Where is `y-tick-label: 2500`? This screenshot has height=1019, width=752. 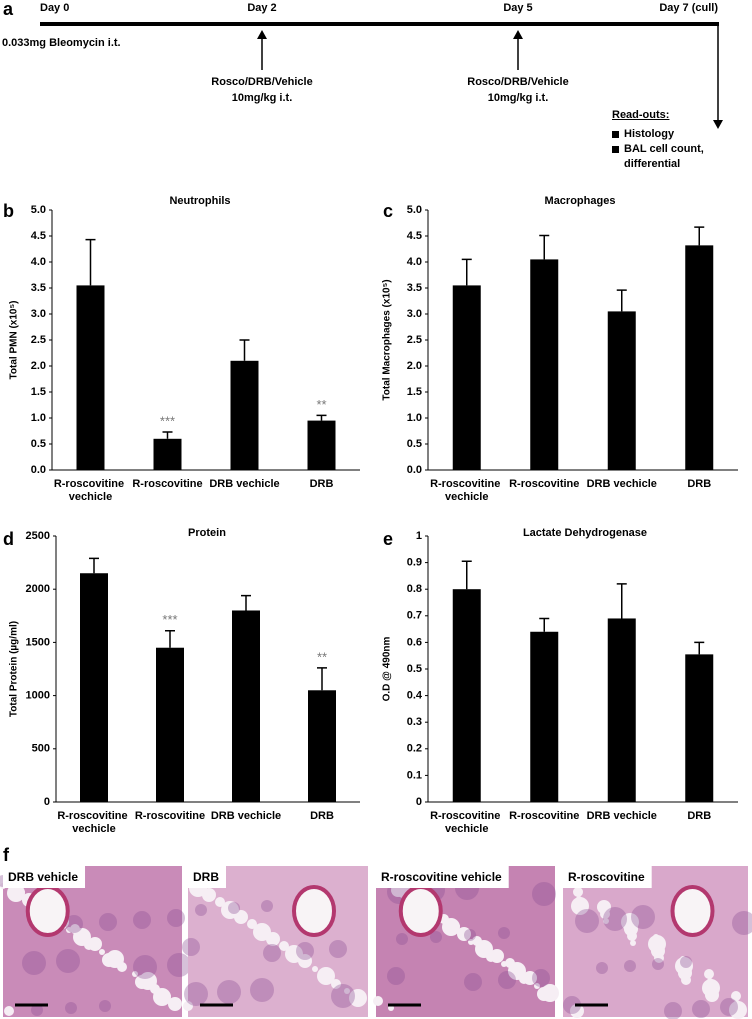
y-tick-label: 2500 is located at coordinates (38, 536).